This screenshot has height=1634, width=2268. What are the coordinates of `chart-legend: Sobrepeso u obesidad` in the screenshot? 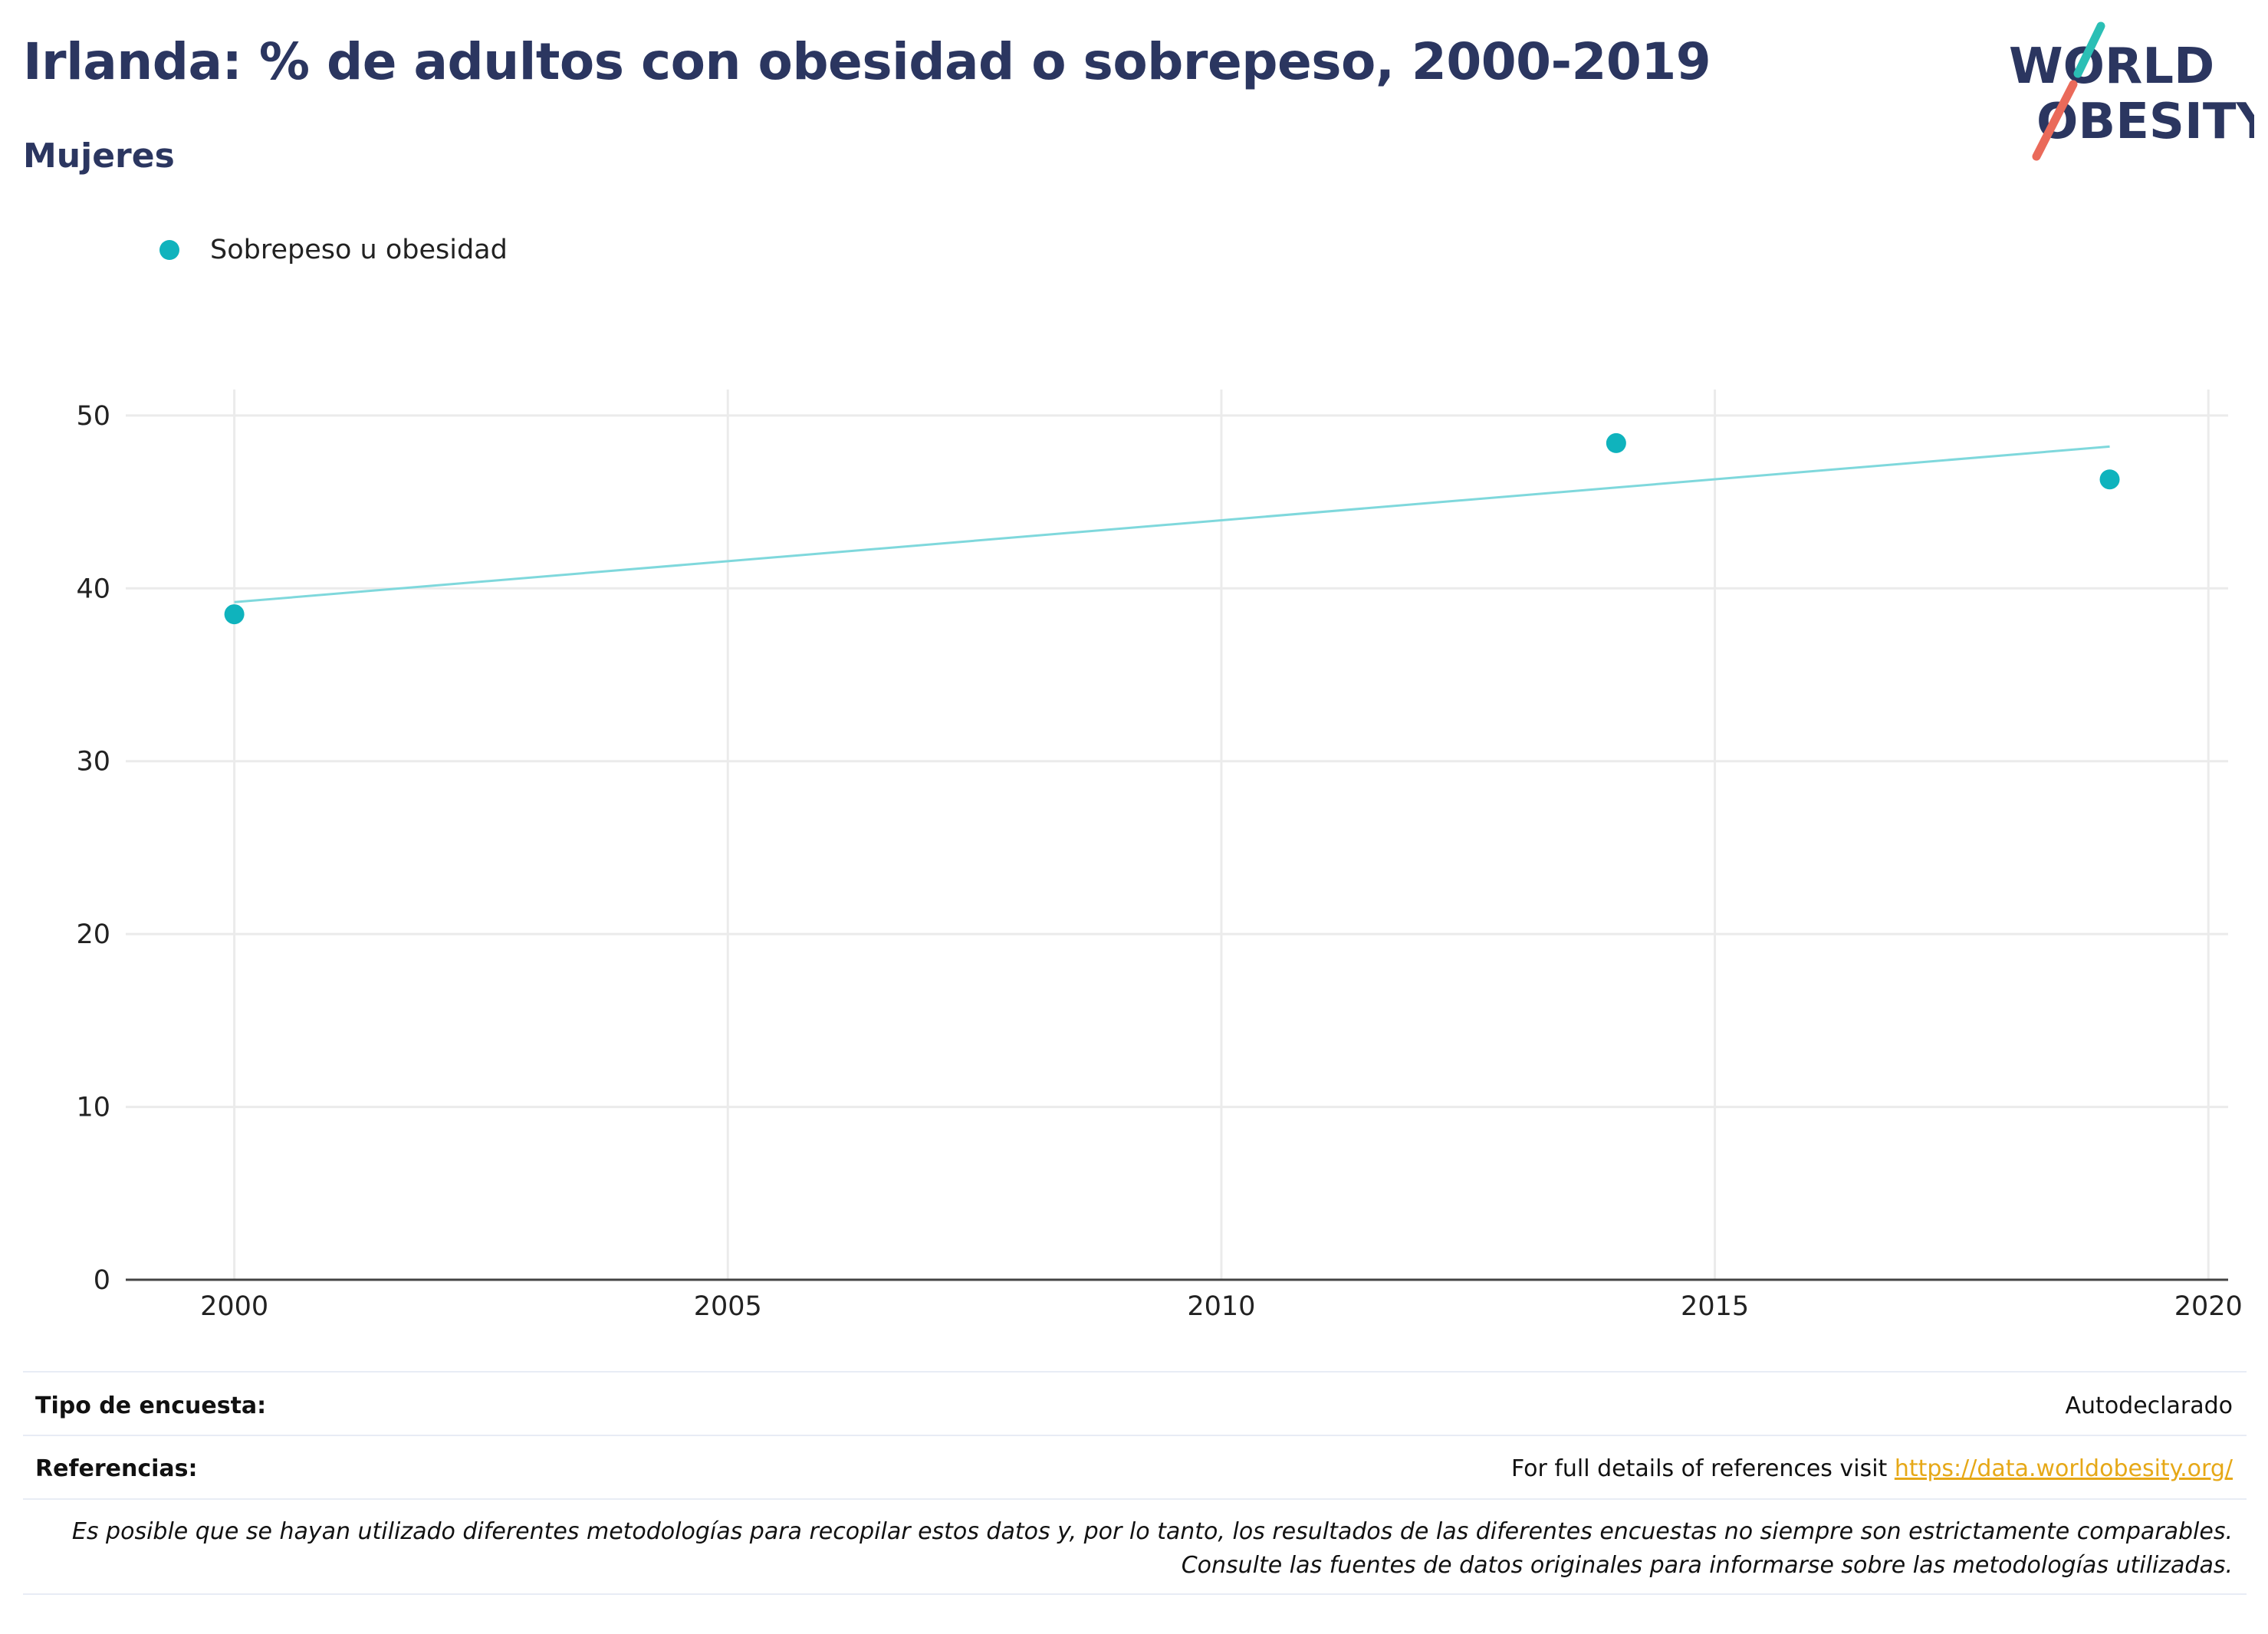 It's located at (333, 250).